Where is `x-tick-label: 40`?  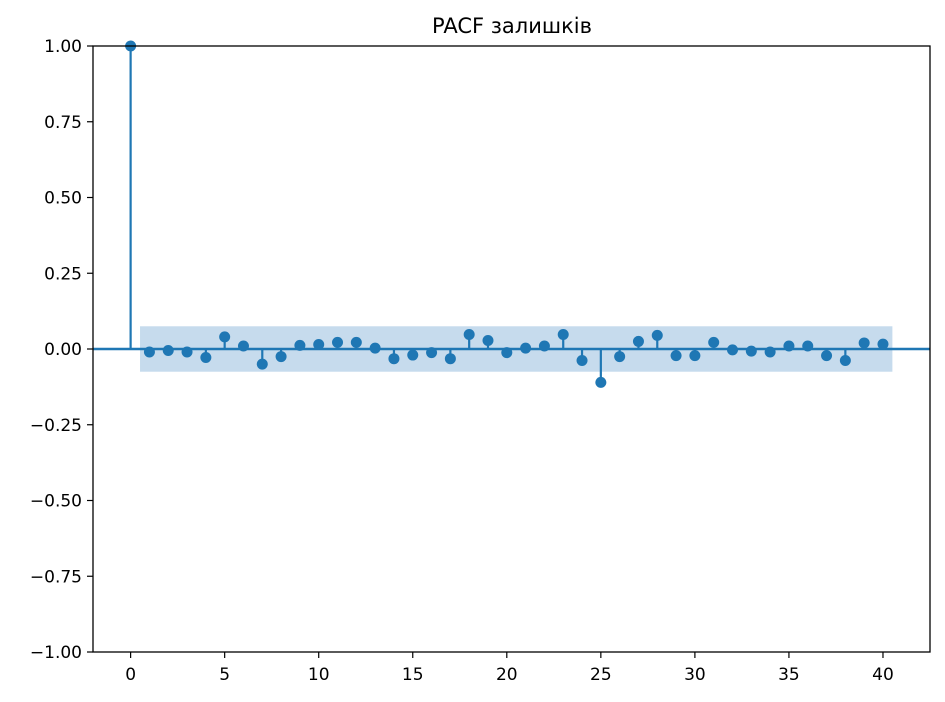 x-tick-label: 40 is located at coordinates (883, 675).